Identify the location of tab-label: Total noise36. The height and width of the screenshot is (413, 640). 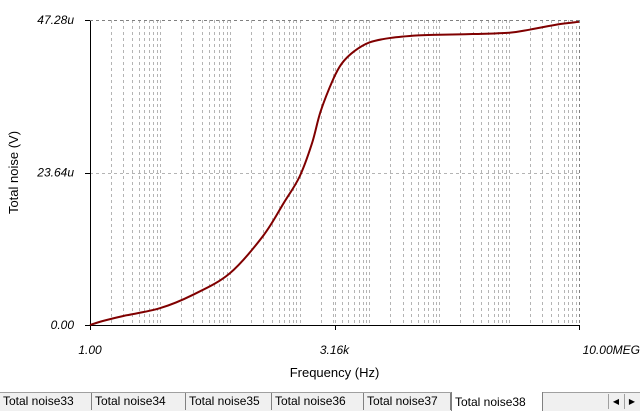
(310, 401).